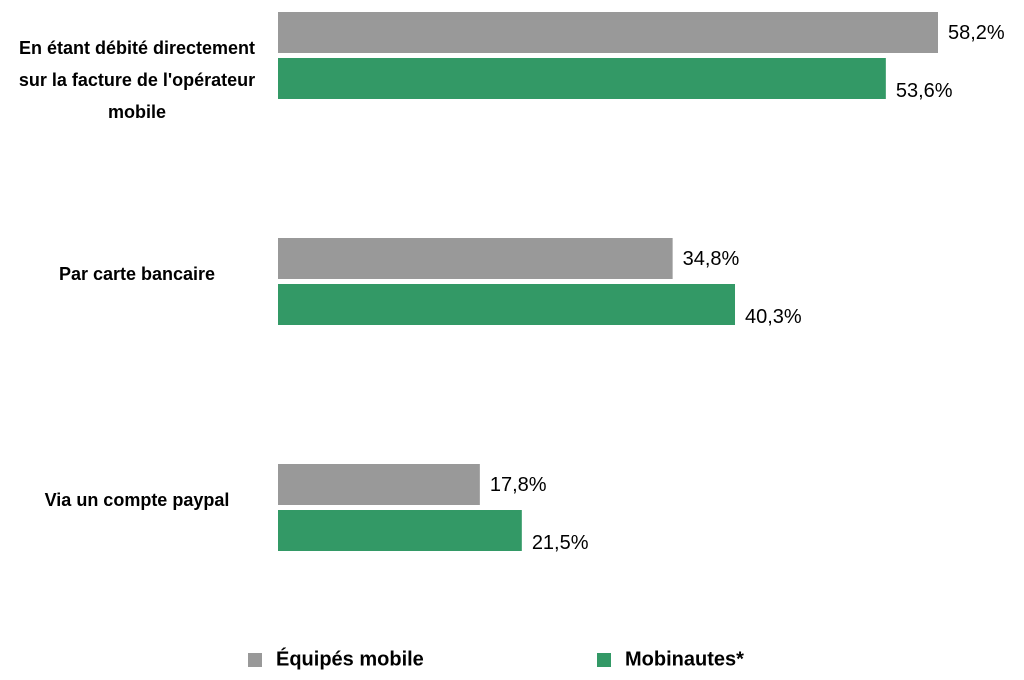  What do you see at coordinates (924, 91) in the screenshot?
I see `value-label: 53,6%` at bounding box center [924, 91].